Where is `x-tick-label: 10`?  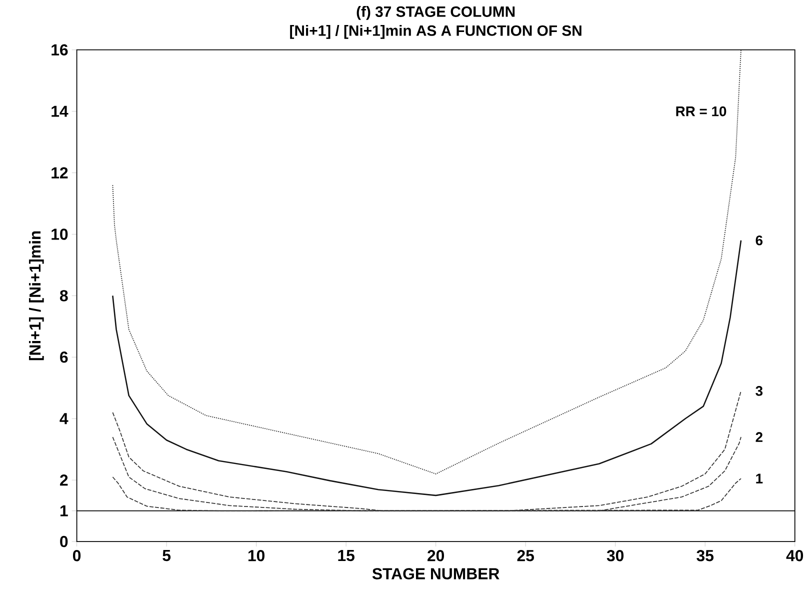 x-tick-label: 10 is located at coordinates (256, 556).